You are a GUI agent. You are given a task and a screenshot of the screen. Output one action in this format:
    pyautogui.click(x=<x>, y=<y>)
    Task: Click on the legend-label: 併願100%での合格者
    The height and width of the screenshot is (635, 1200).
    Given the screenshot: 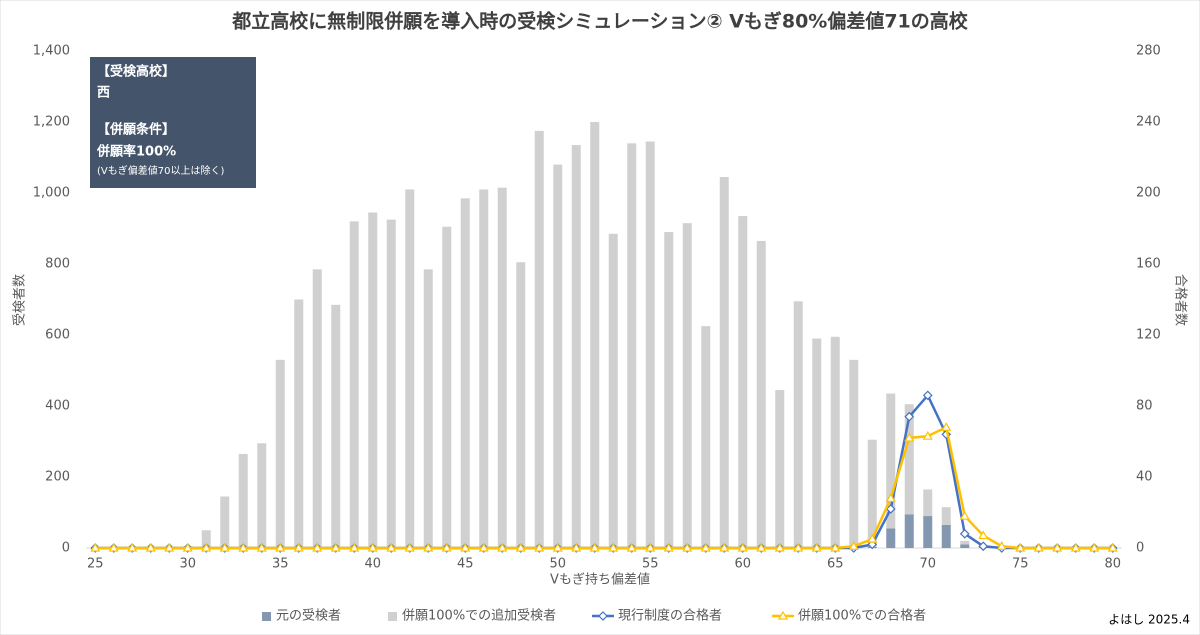 What is the action you would take?
    pyautogui.click(x=862, y=616)
    